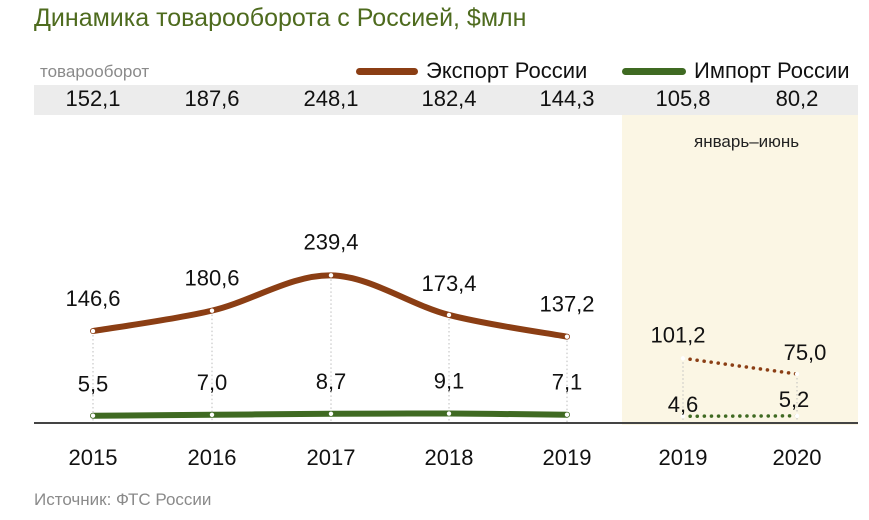 This screenshot has height=520, width=869. I want to click on export-data-label-1: 180,6, so click(211, 278).